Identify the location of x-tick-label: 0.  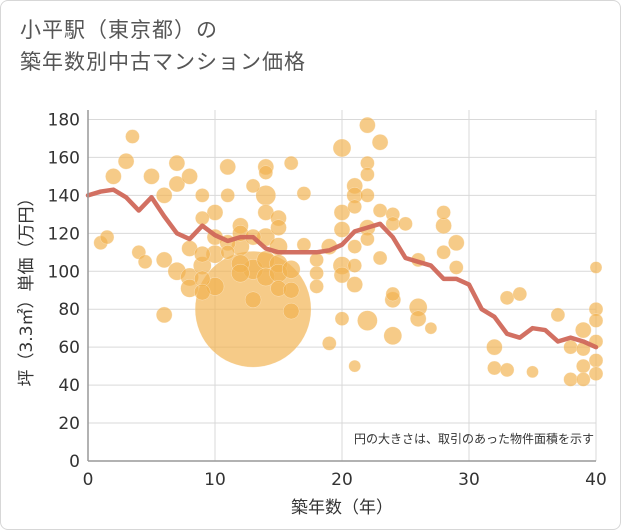
(88, 480).